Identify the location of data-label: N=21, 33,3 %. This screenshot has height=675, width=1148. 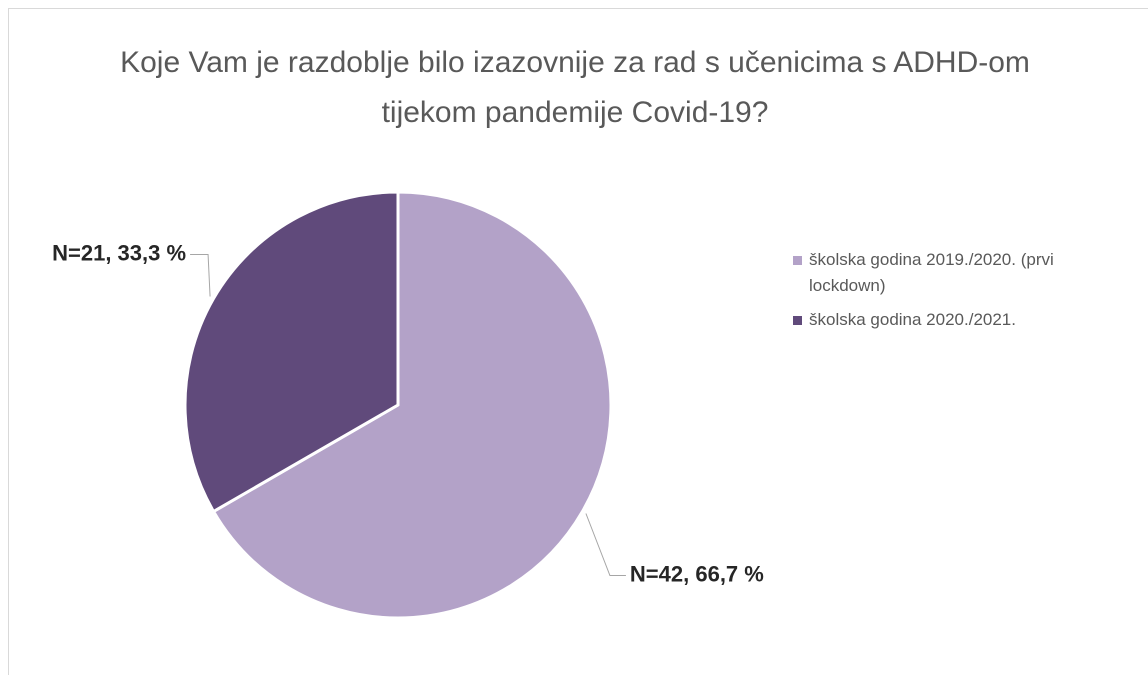
(119, 252).